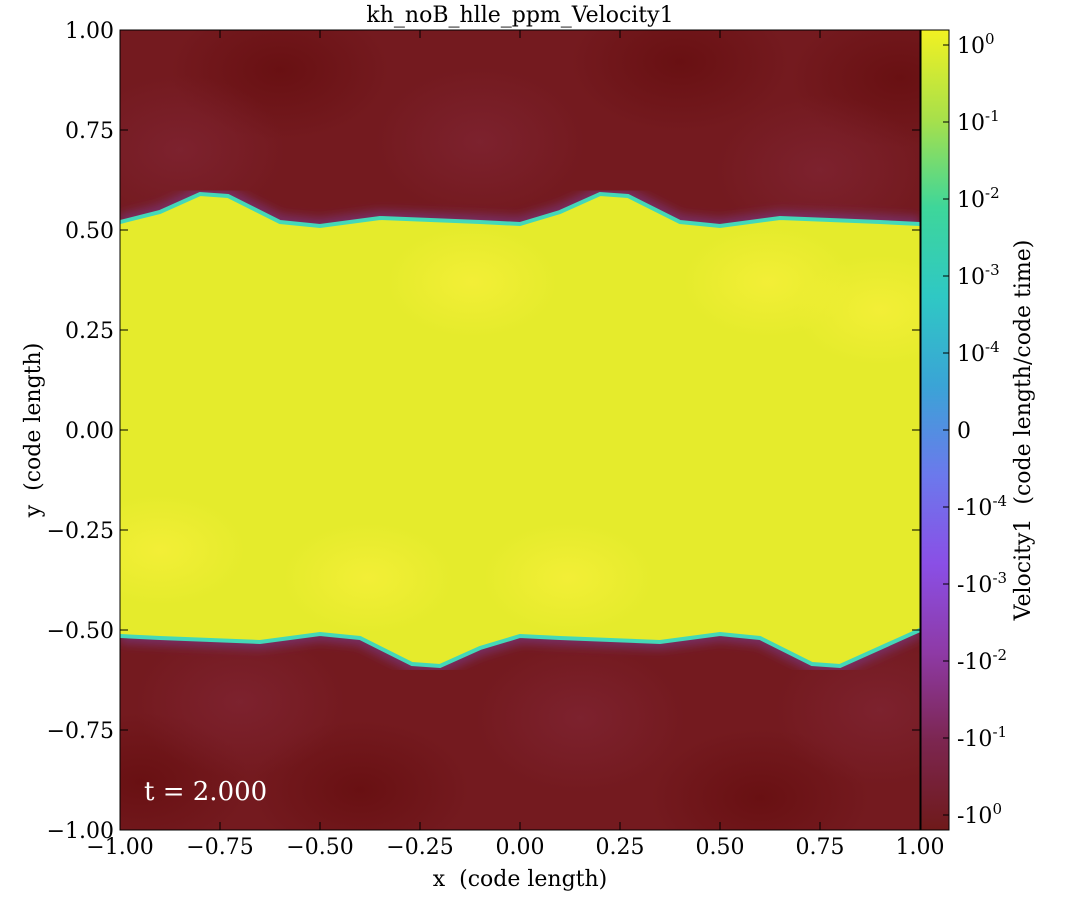  Describe the element at coordinates (720, 847) in the screenshot. I see `x-tick-label: 0.50` at that location.